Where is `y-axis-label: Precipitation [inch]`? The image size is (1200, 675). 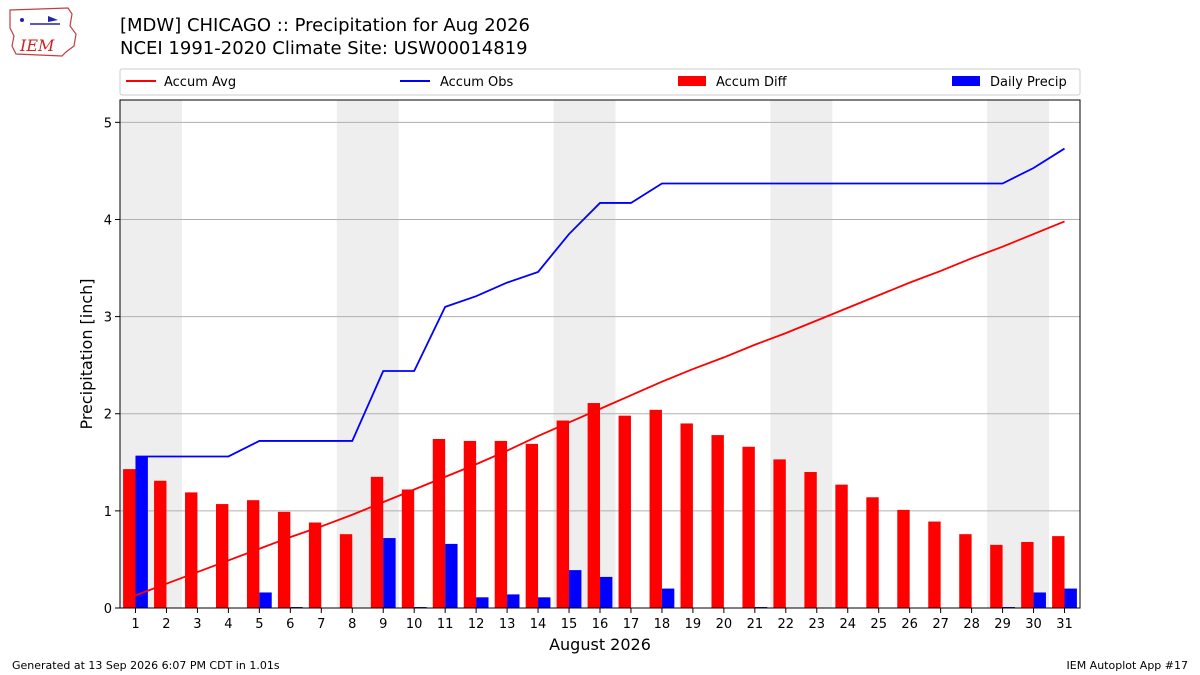 y-axis-label: Precipitation [inch] is located at coordinates (86, 353).